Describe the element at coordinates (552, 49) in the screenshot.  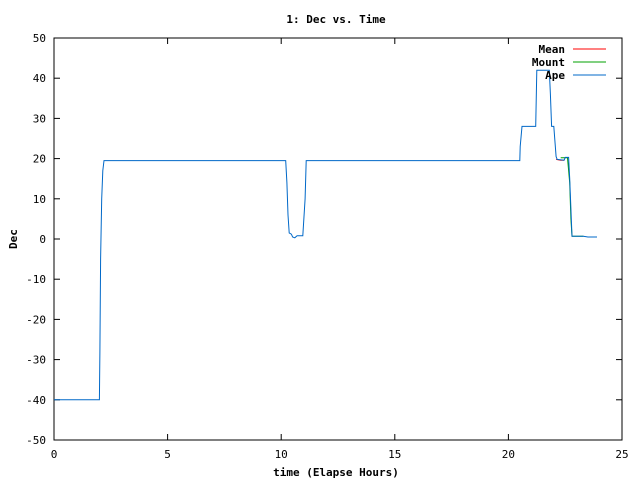
I see `legend-label-mean: Mean` at that location.